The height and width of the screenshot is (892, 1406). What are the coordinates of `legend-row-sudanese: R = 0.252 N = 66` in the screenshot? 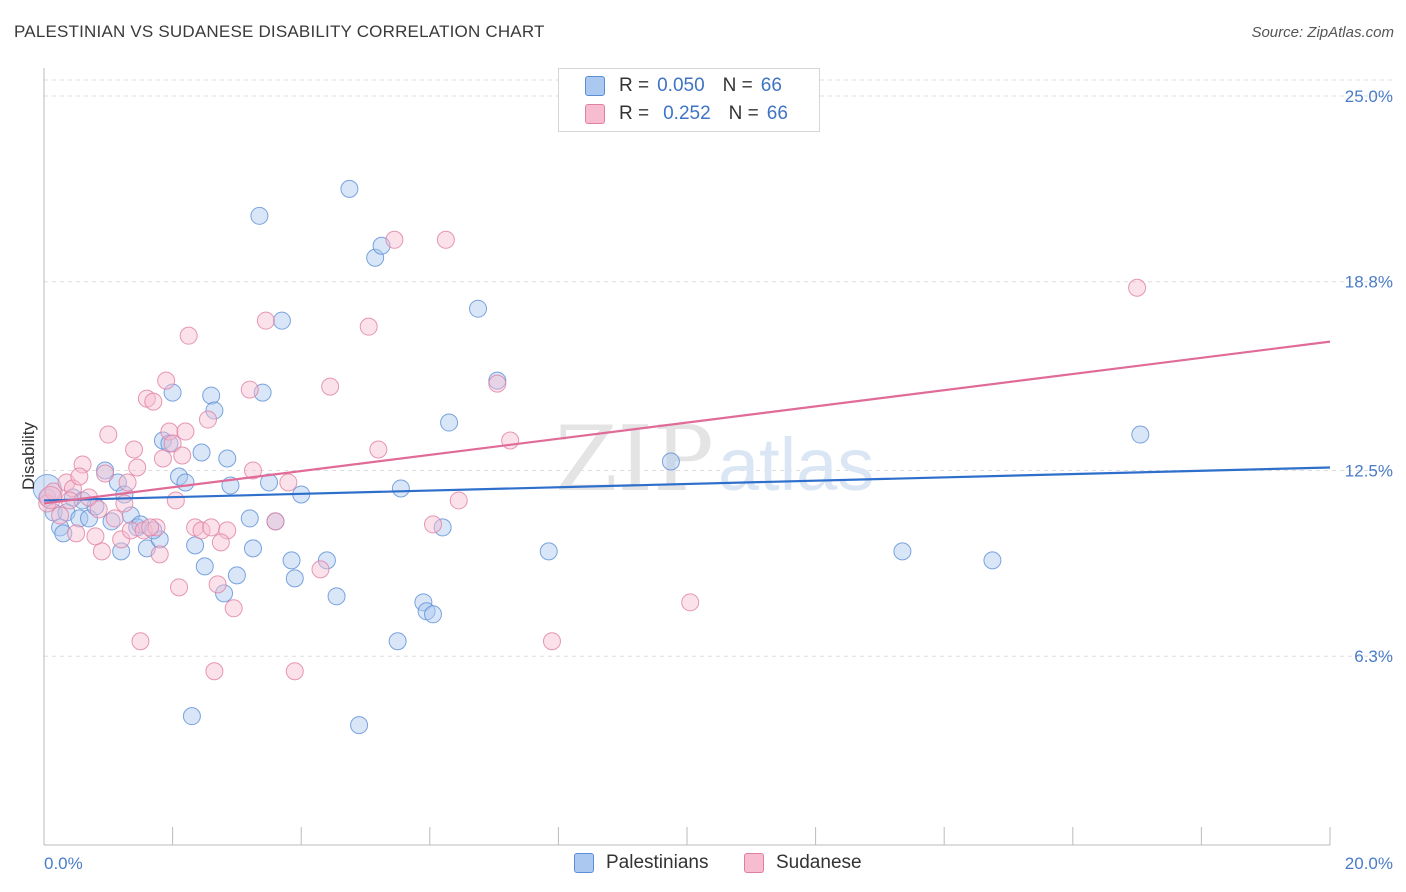 It's located at (686, 114).